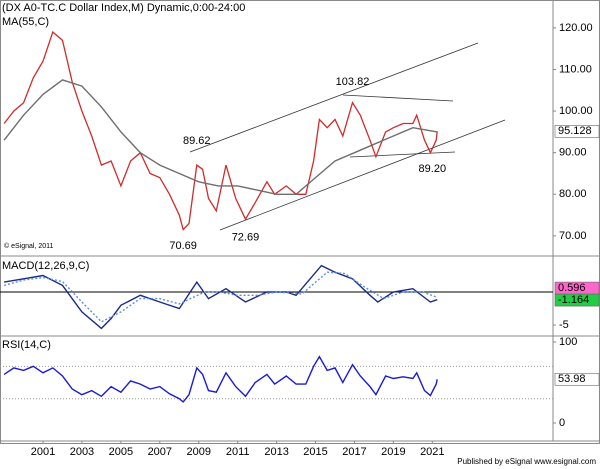 The width and height of the screenshot is (600, 469). What do you see at coordinates (246, 238) in the screenshot?
I see `annotation: 72.69` at bounding box center [246, 238].